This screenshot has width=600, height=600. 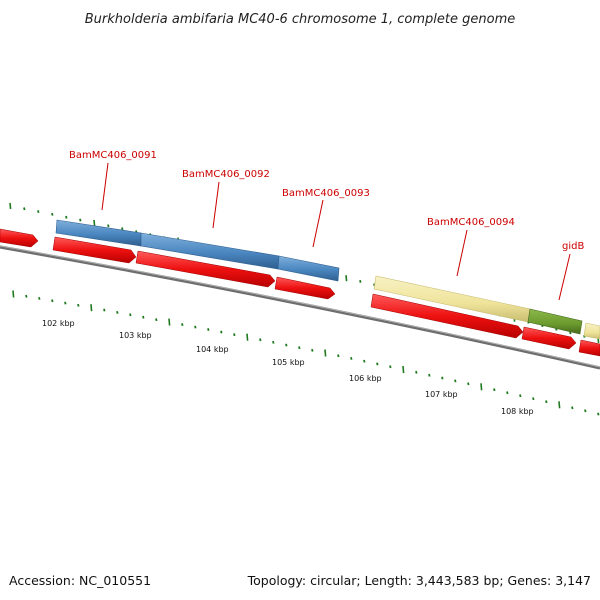 I want to click on kbp-label-107: 107 kbp, so click(x=441, y=394).